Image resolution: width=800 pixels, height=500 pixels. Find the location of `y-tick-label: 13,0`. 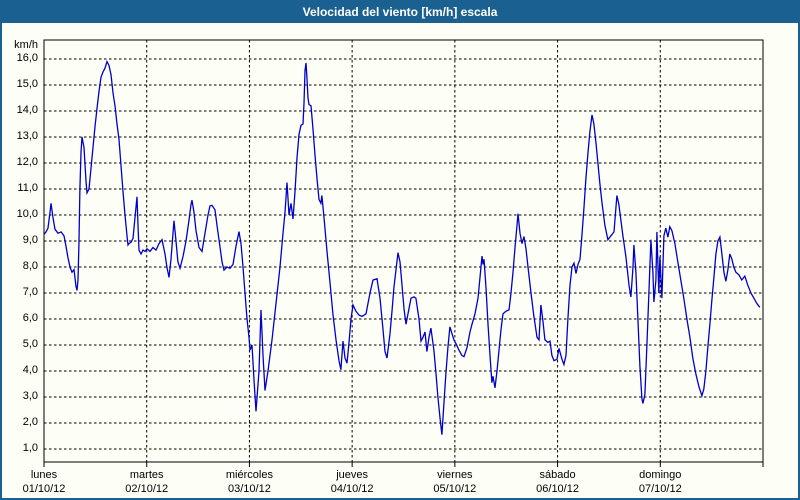

y-tick-label: 13,0 is located at coordinates (27, 136).